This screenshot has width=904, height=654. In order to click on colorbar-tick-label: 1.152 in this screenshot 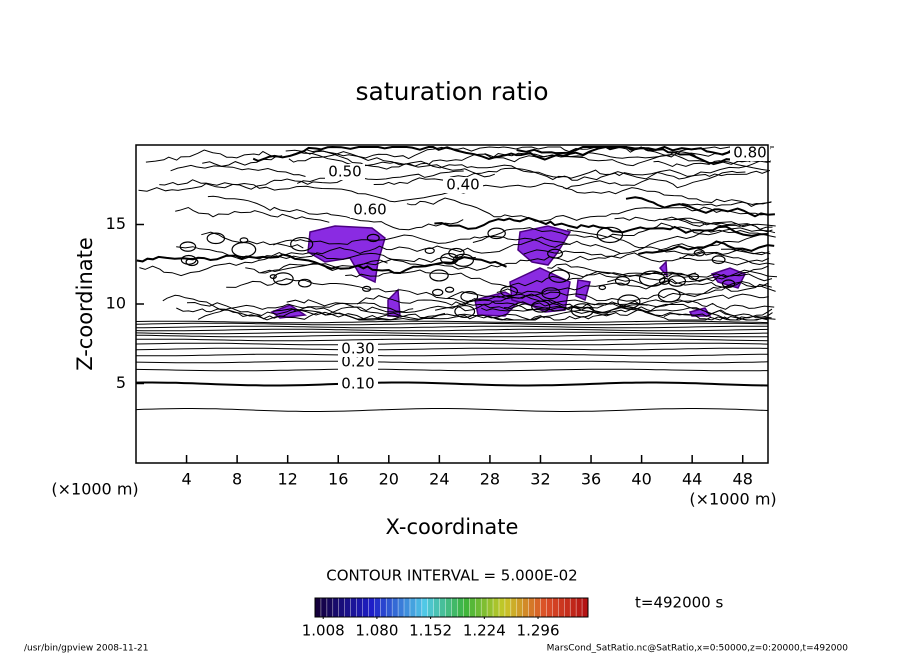, I will do `click(430, 631)`.